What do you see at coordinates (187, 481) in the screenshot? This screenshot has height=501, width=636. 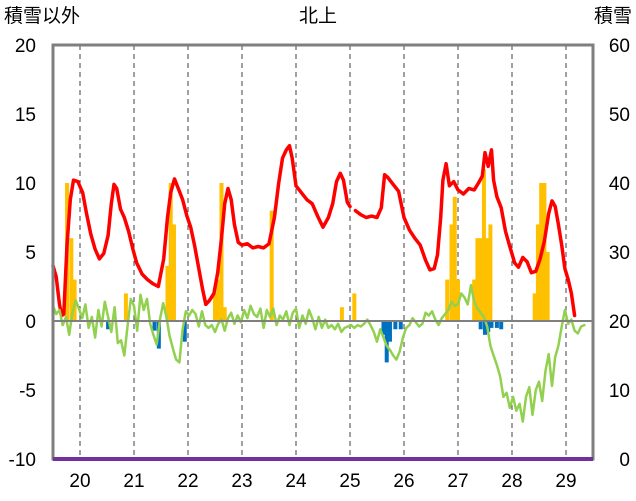 I see `x-tick-label-22: 22` at bounding box center [187, 481].